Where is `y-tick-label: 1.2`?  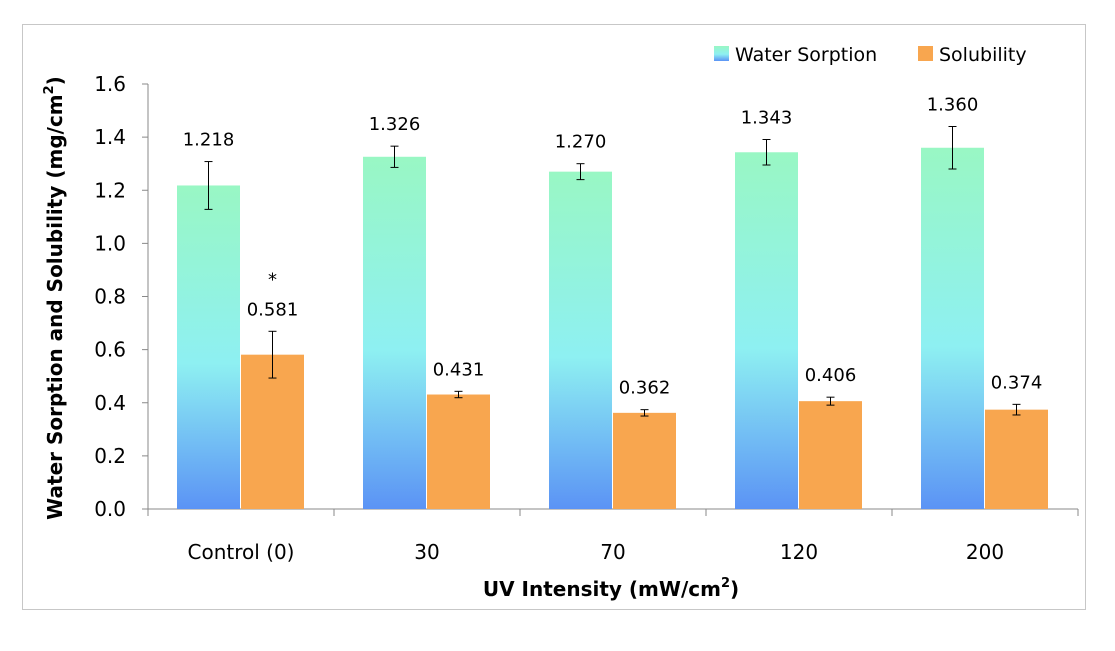
y-tick-label: 1.2 is located at coordinates (110, 190).